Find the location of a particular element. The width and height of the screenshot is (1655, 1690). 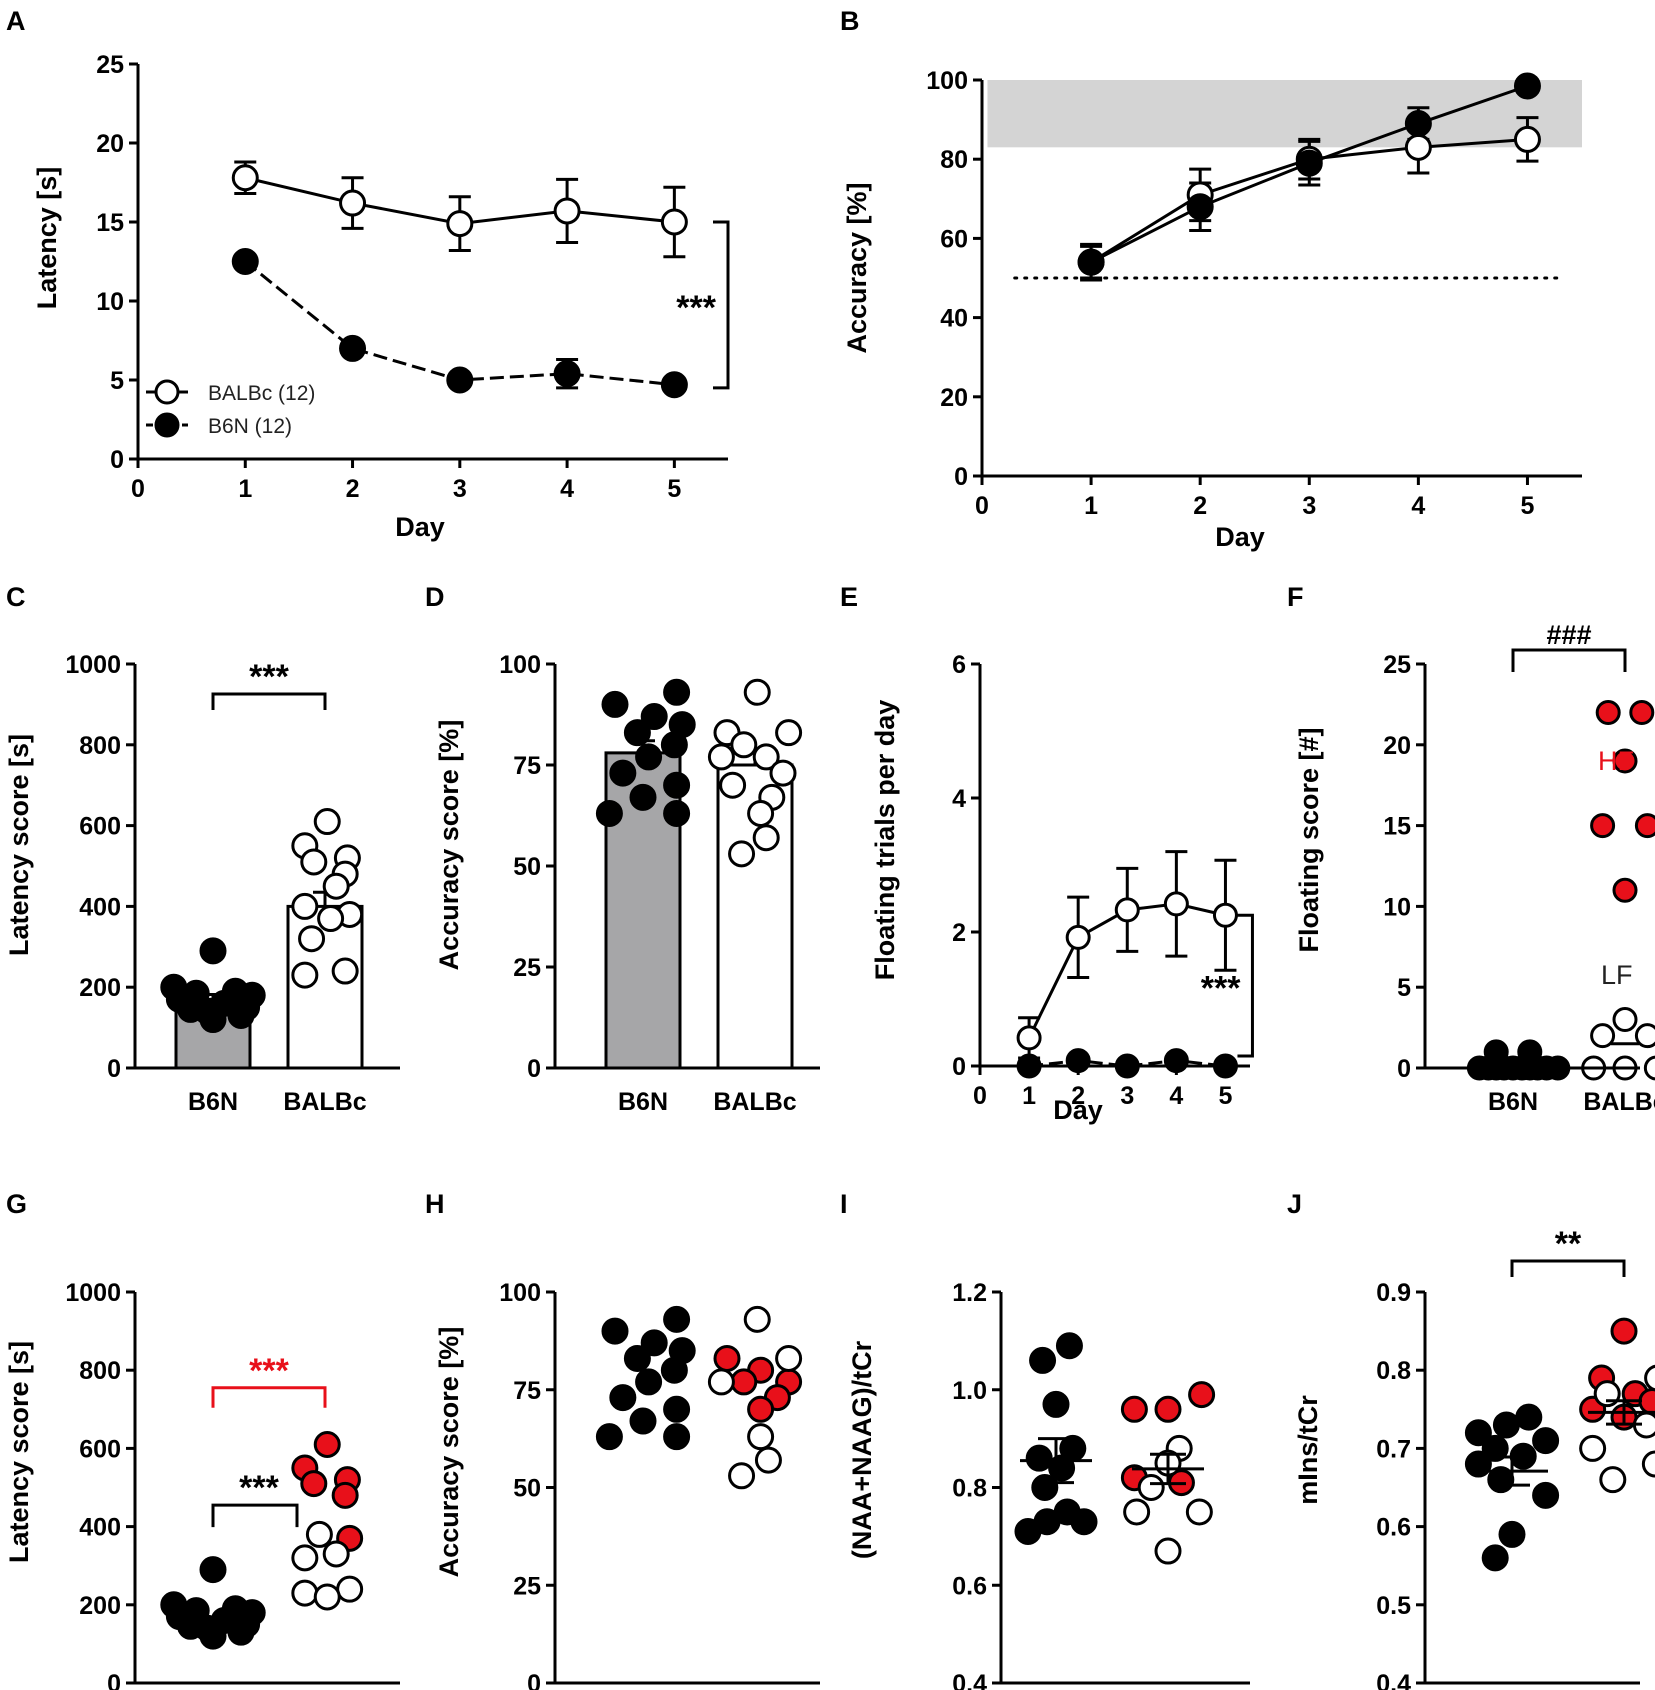

x-axis-label-e: Day is located at coordinates (1078, 1110).